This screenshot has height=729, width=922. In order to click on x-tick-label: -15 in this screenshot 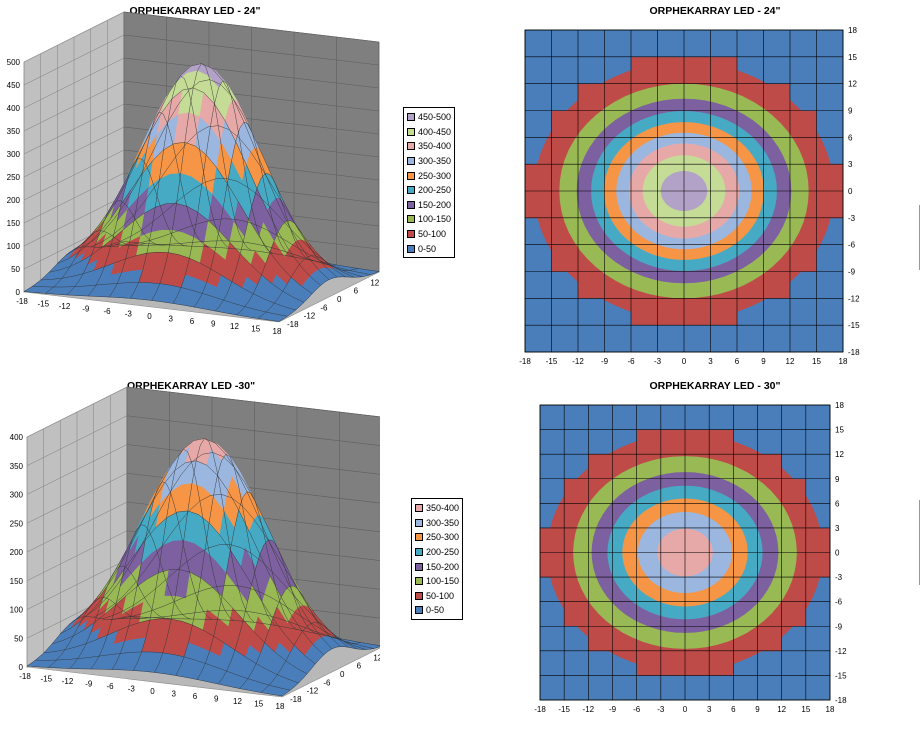, I will do `click(43, 304)`.